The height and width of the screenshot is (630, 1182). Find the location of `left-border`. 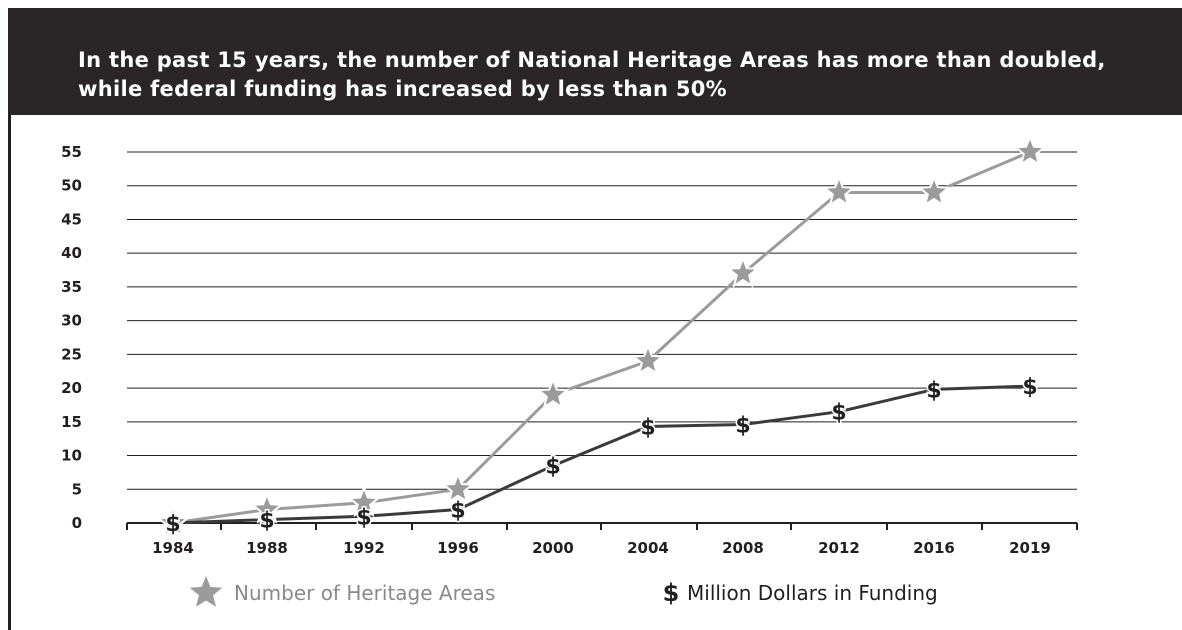

left-border is located at coordinates (9, 372).